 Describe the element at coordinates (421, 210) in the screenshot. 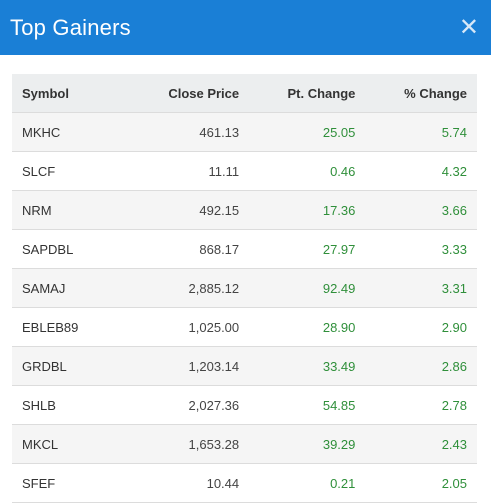

I see `cell-pct-change: 3.66` at that location.